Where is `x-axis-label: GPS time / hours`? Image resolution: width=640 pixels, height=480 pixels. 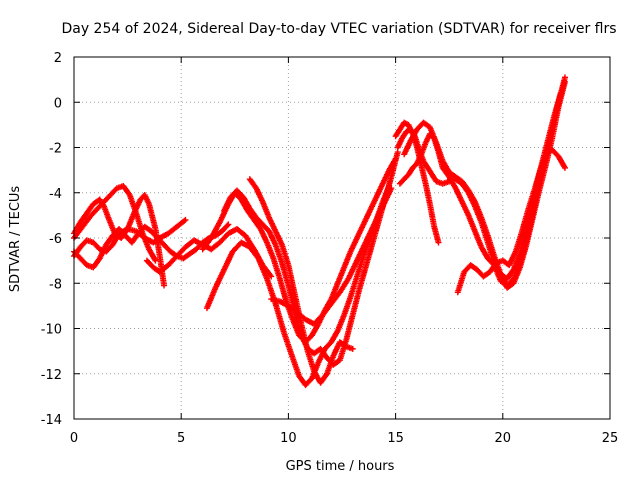 x-axis-label: GPS time / hours is located at coordinates (340, 466).